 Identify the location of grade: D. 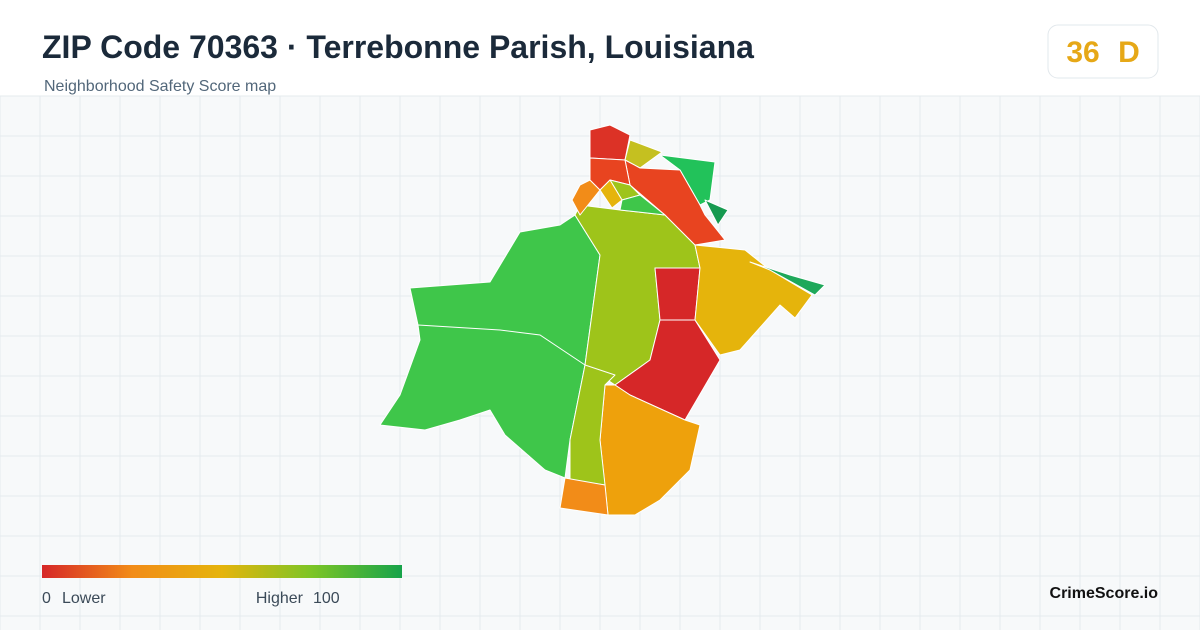
(1129, 52).